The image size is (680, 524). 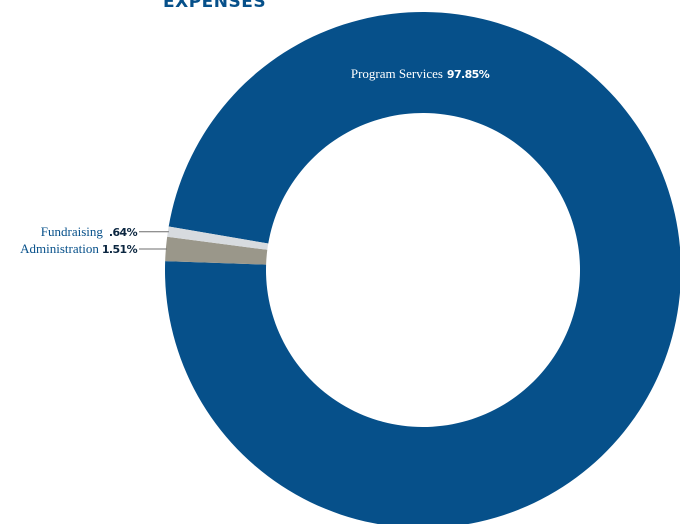 I want to click on slice-value-label: 97.85%, so click(x=468, y=74).